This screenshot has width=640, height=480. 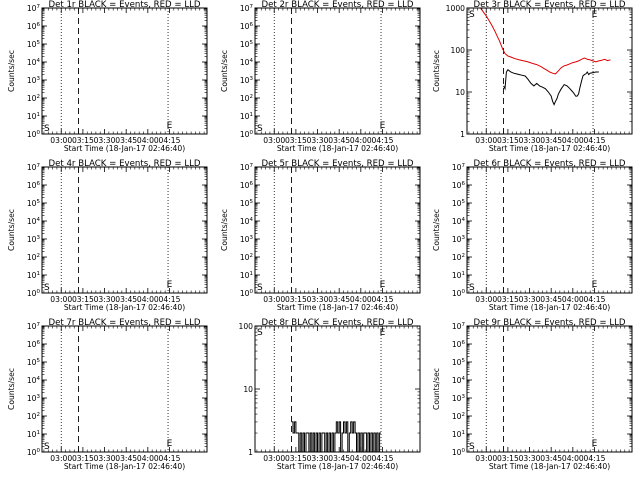 What do you see at coordinates (124, 5) in the screenshot?
I see `panel-title: Det 1r BLACK = Events, RED = LLD` at bounding box center [124, 5].